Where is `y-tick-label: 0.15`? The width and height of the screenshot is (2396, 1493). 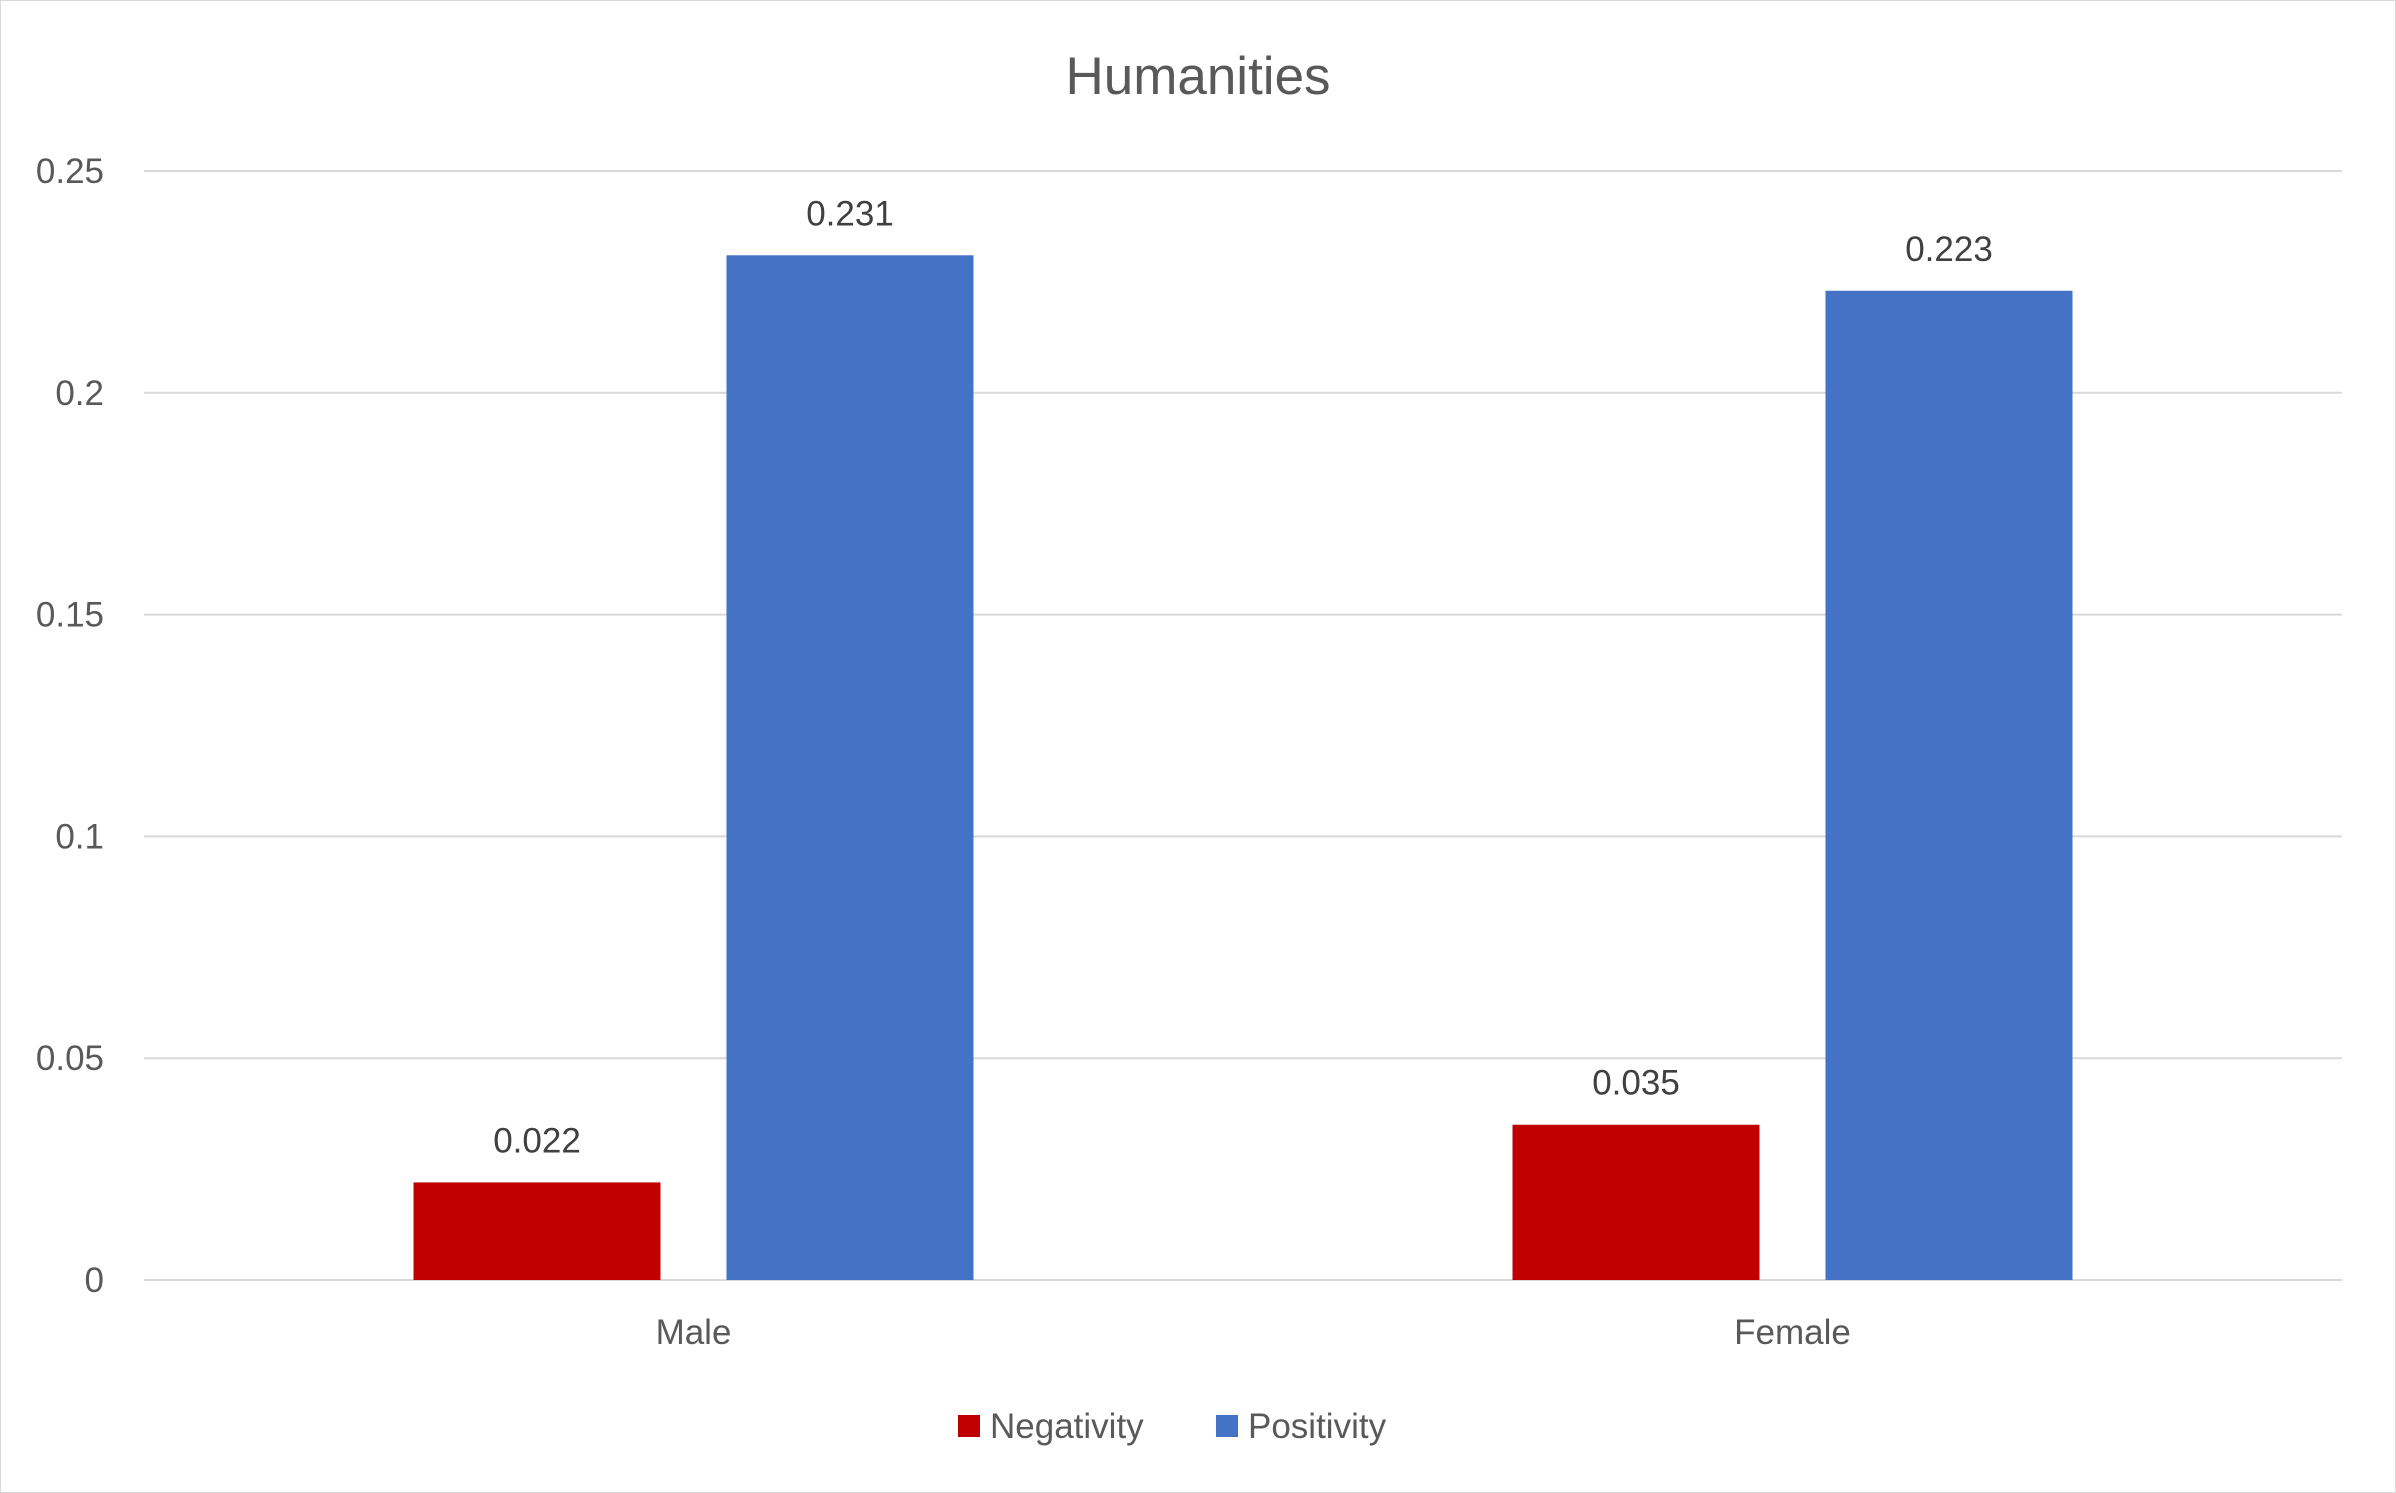 y-tick-label: 0.15 is located at coordinates (70, 615).